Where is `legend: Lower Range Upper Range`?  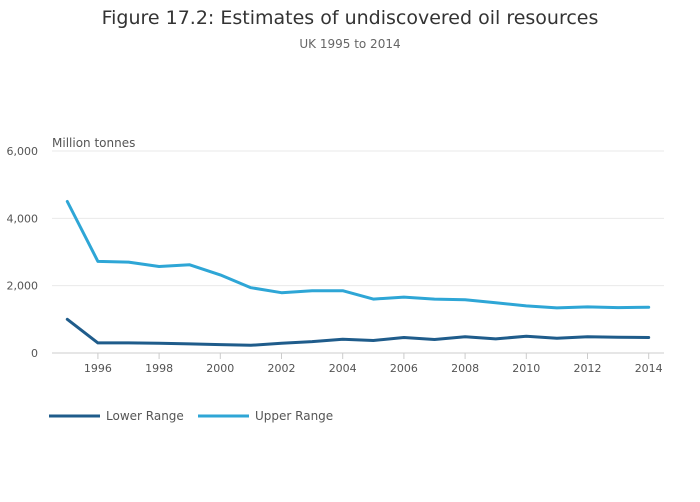
legend: Lower Range Upper Range is located at coordinates (191, 416).